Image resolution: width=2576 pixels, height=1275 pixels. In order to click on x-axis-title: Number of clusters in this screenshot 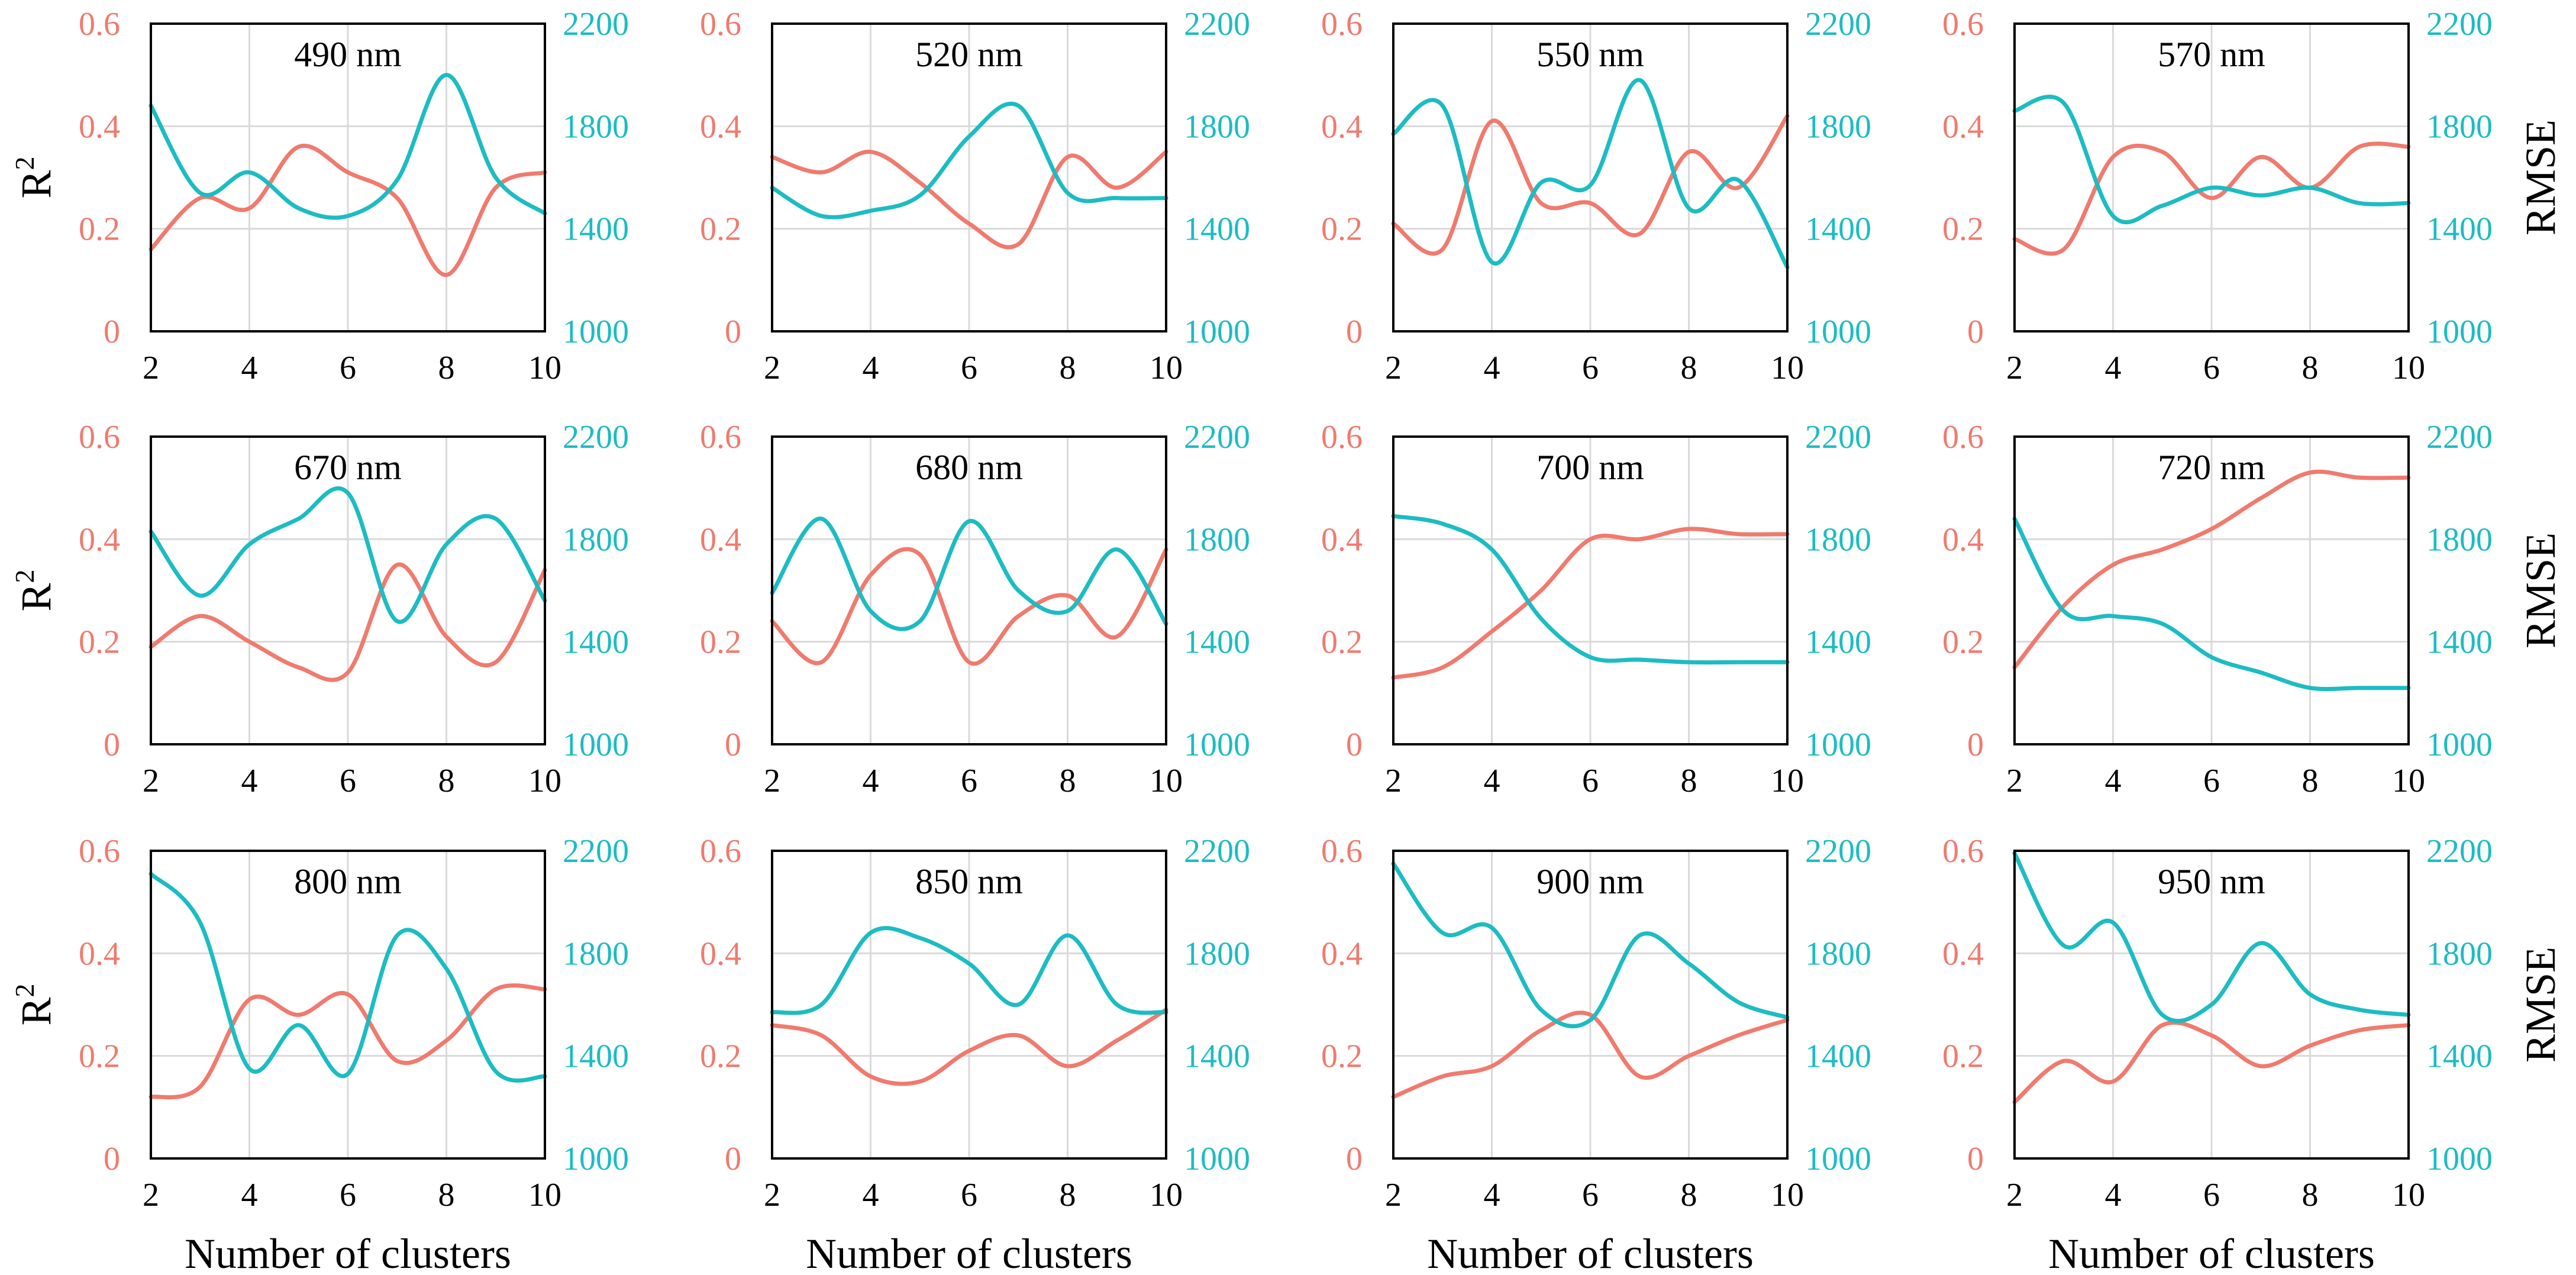, I will do `click(348, 1252)`.